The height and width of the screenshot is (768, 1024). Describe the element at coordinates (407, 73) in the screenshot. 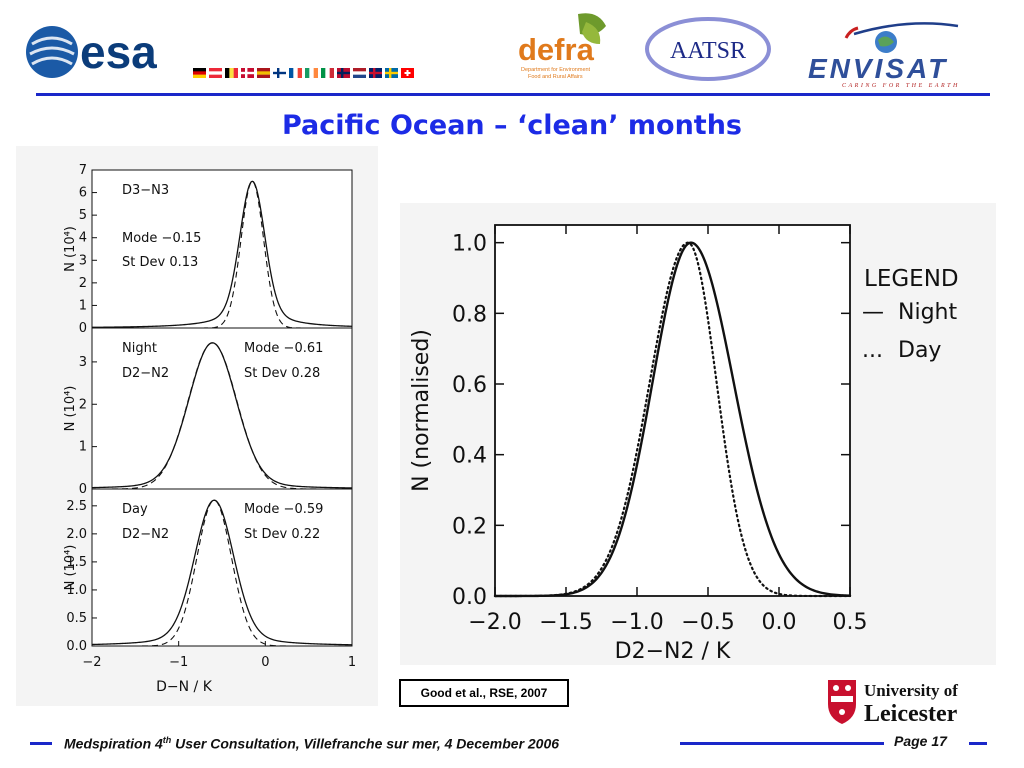

I see `flag-switzerland` at that location.